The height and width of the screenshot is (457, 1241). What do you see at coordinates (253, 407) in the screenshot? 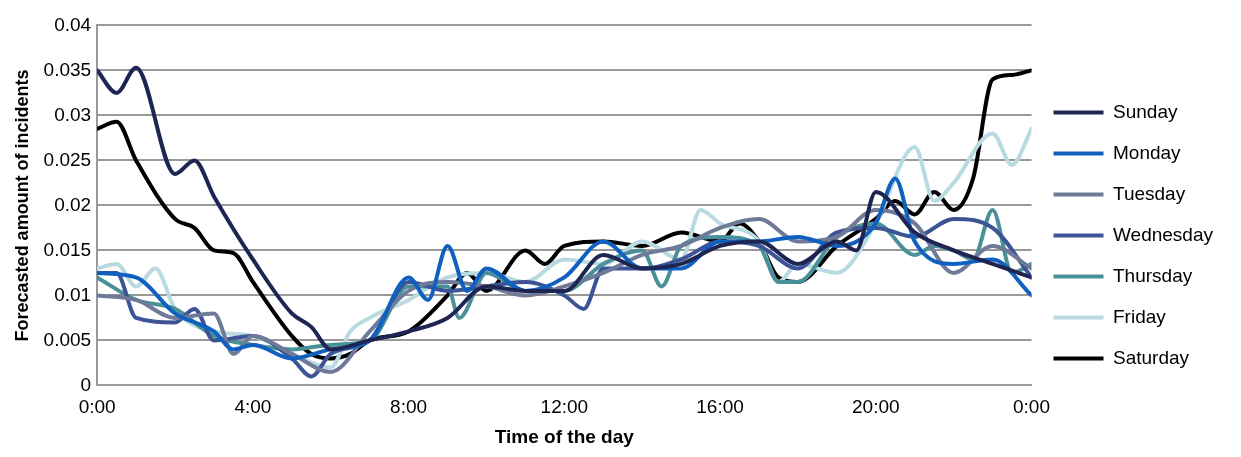
I see `x-tick-label: 4:00` at bounding box center [253, 407].